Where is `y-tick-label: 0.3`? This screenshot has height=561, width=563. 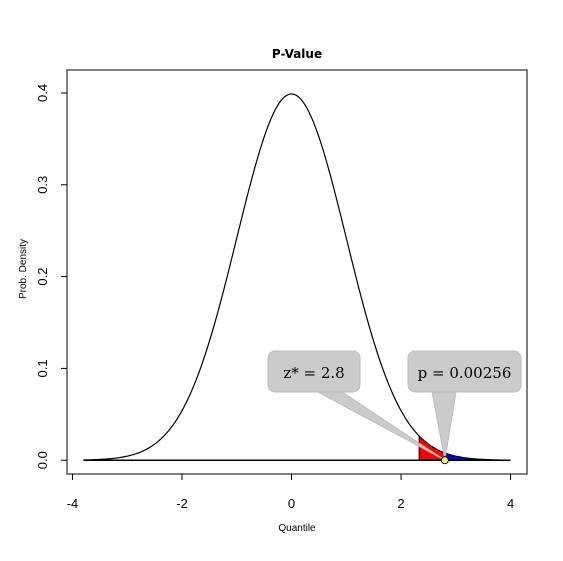 y-tick-label: 0.3 is located at coordinates (42, 185).